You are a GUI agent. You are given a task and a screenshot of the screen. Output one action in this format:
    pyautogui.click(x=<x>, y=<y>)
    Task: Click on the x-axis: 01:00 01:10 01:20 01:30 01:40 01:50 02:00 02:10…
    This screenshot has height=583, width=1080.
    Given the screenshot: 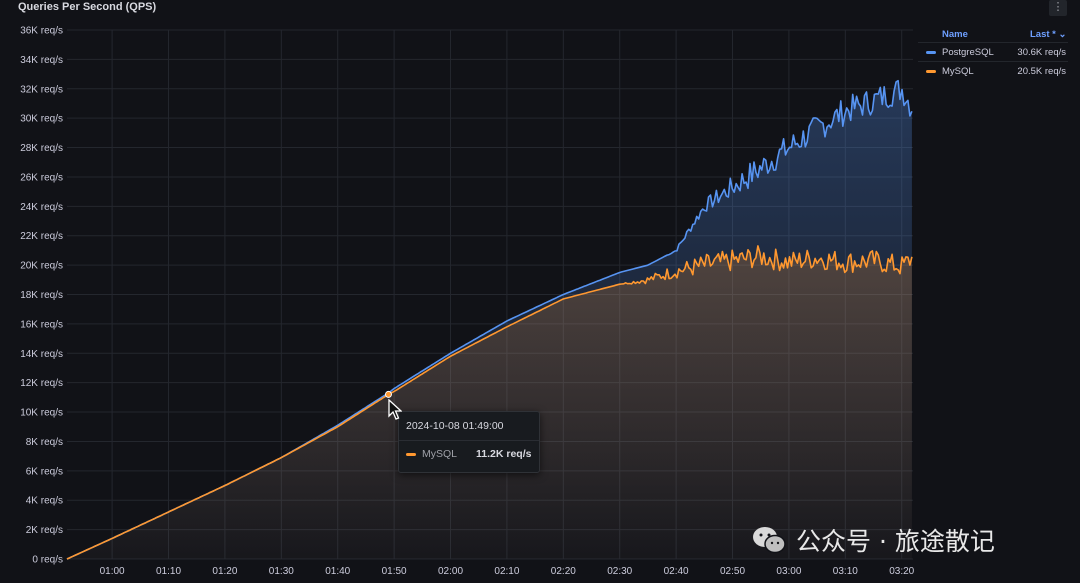 What is the action you would take?
    pyautogui.click(x=507, y=571)
    